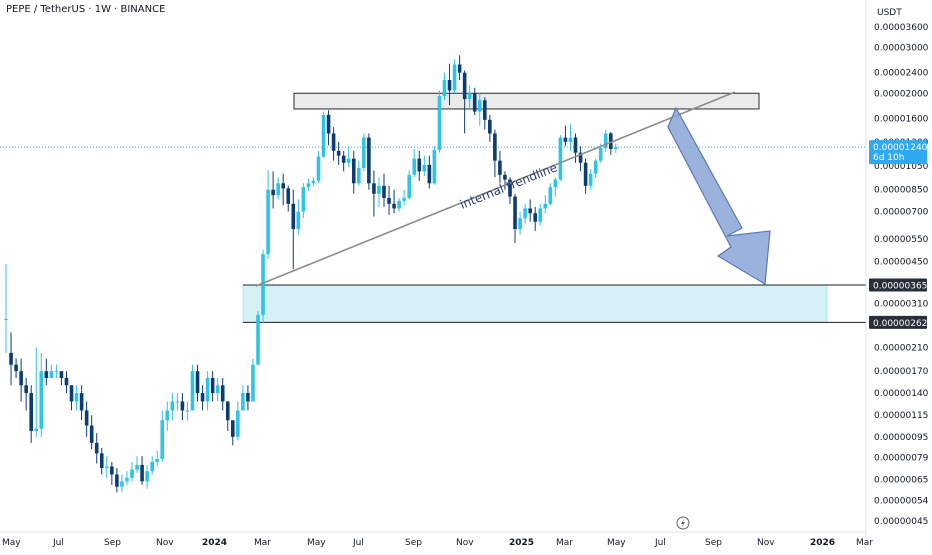  I want to click on y-tick-label: 0.00000550, so click(901, 240).